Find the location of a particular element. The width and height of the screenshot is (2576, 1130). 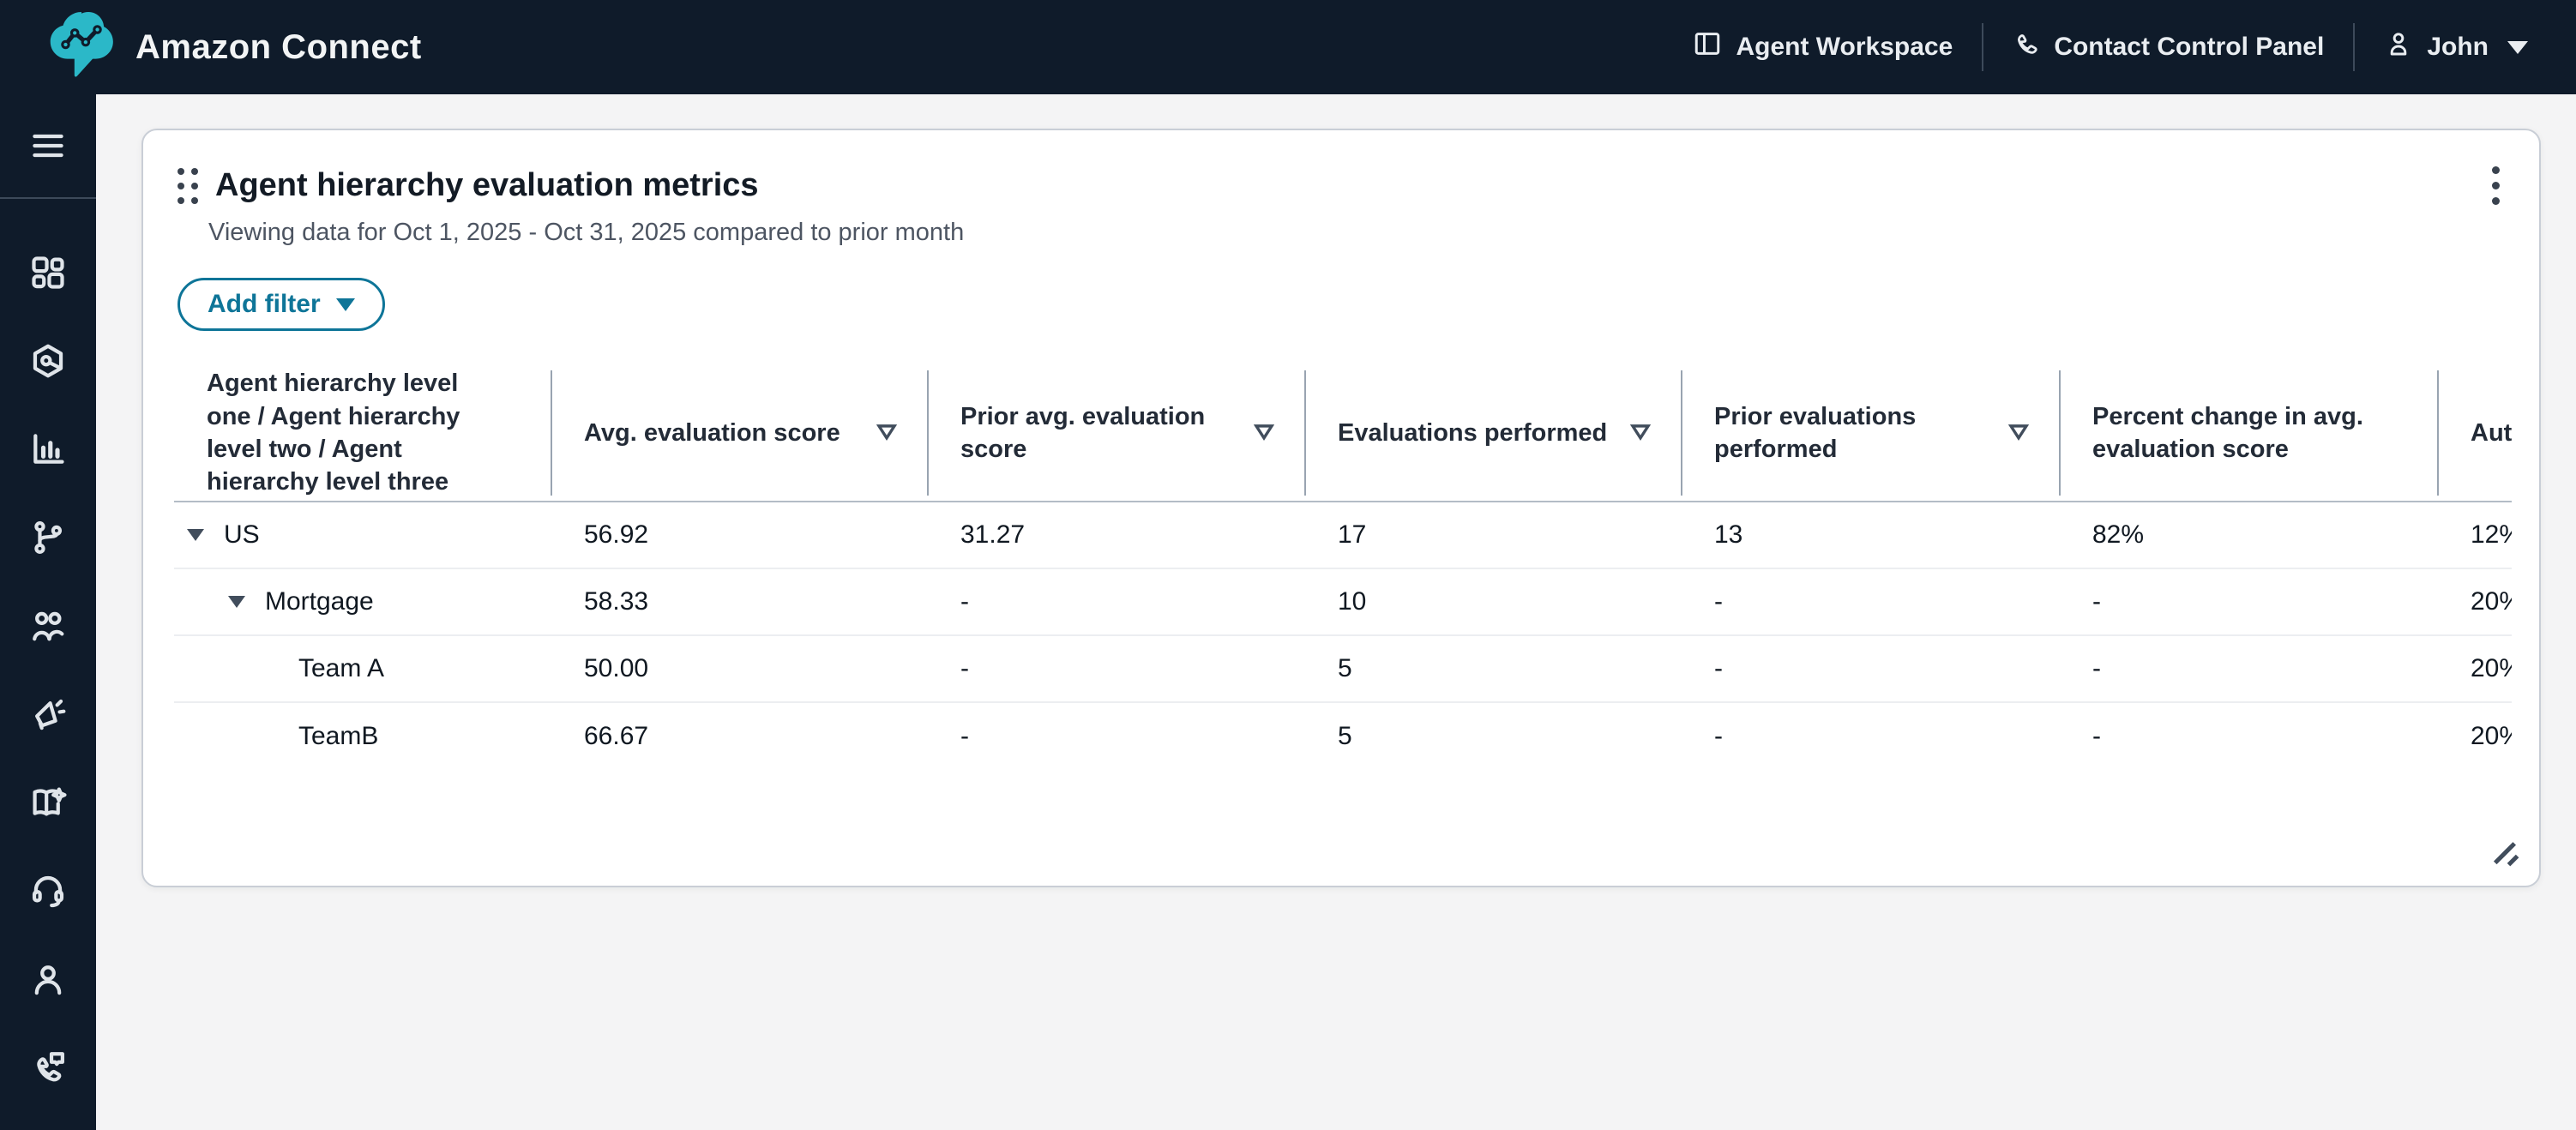

column-header-prior-evaluations-performed: Prior evaluations performed is located at coordinates (1872, 433).